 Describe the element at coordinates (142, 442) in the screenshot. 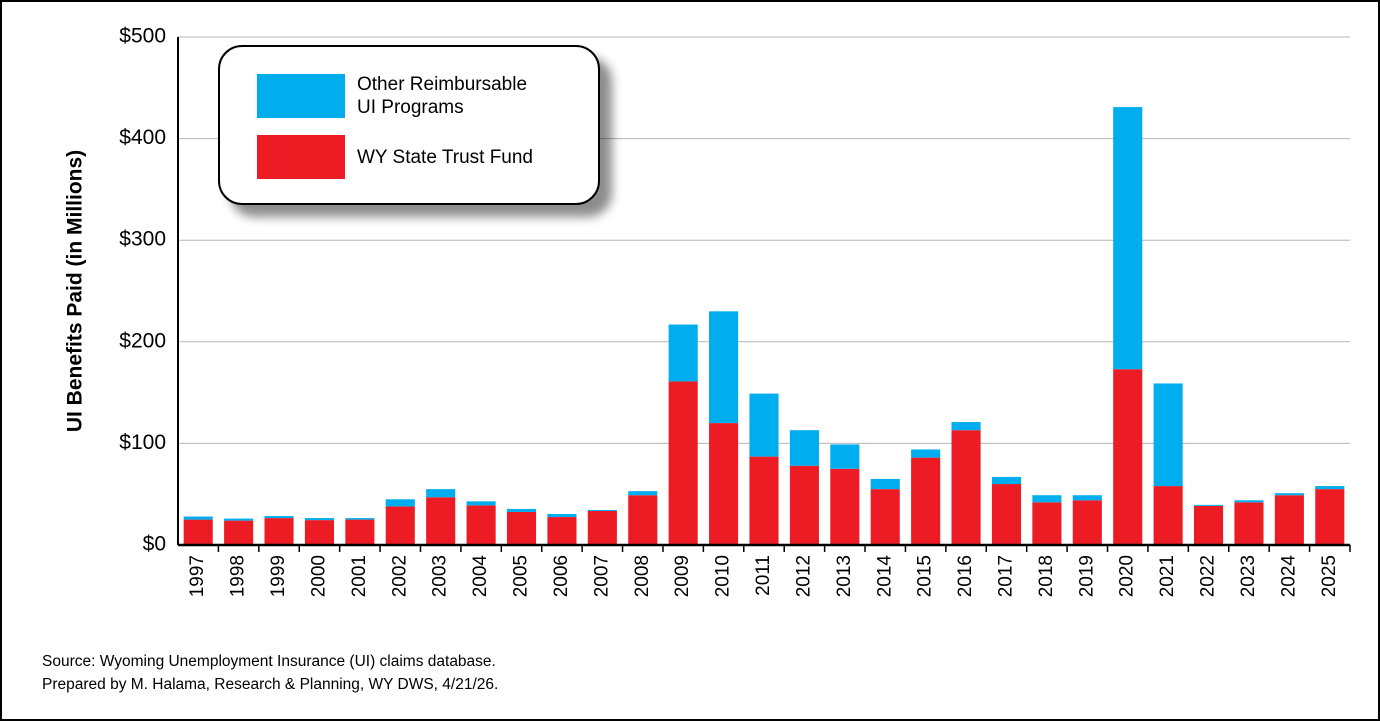

I see `y-tick-label: $100` at that location.